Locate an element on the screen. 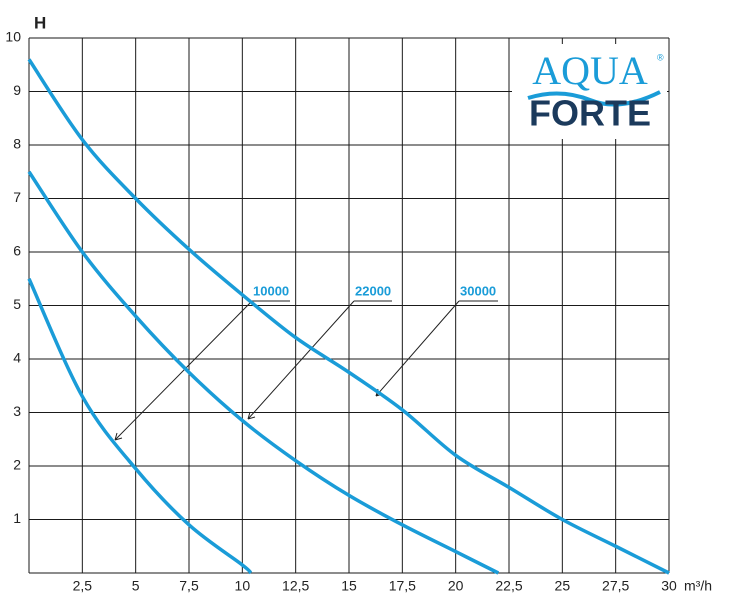 This screenshot has width=742, height=613. y-tick-label: 1 is located at coordinates (17, 518).